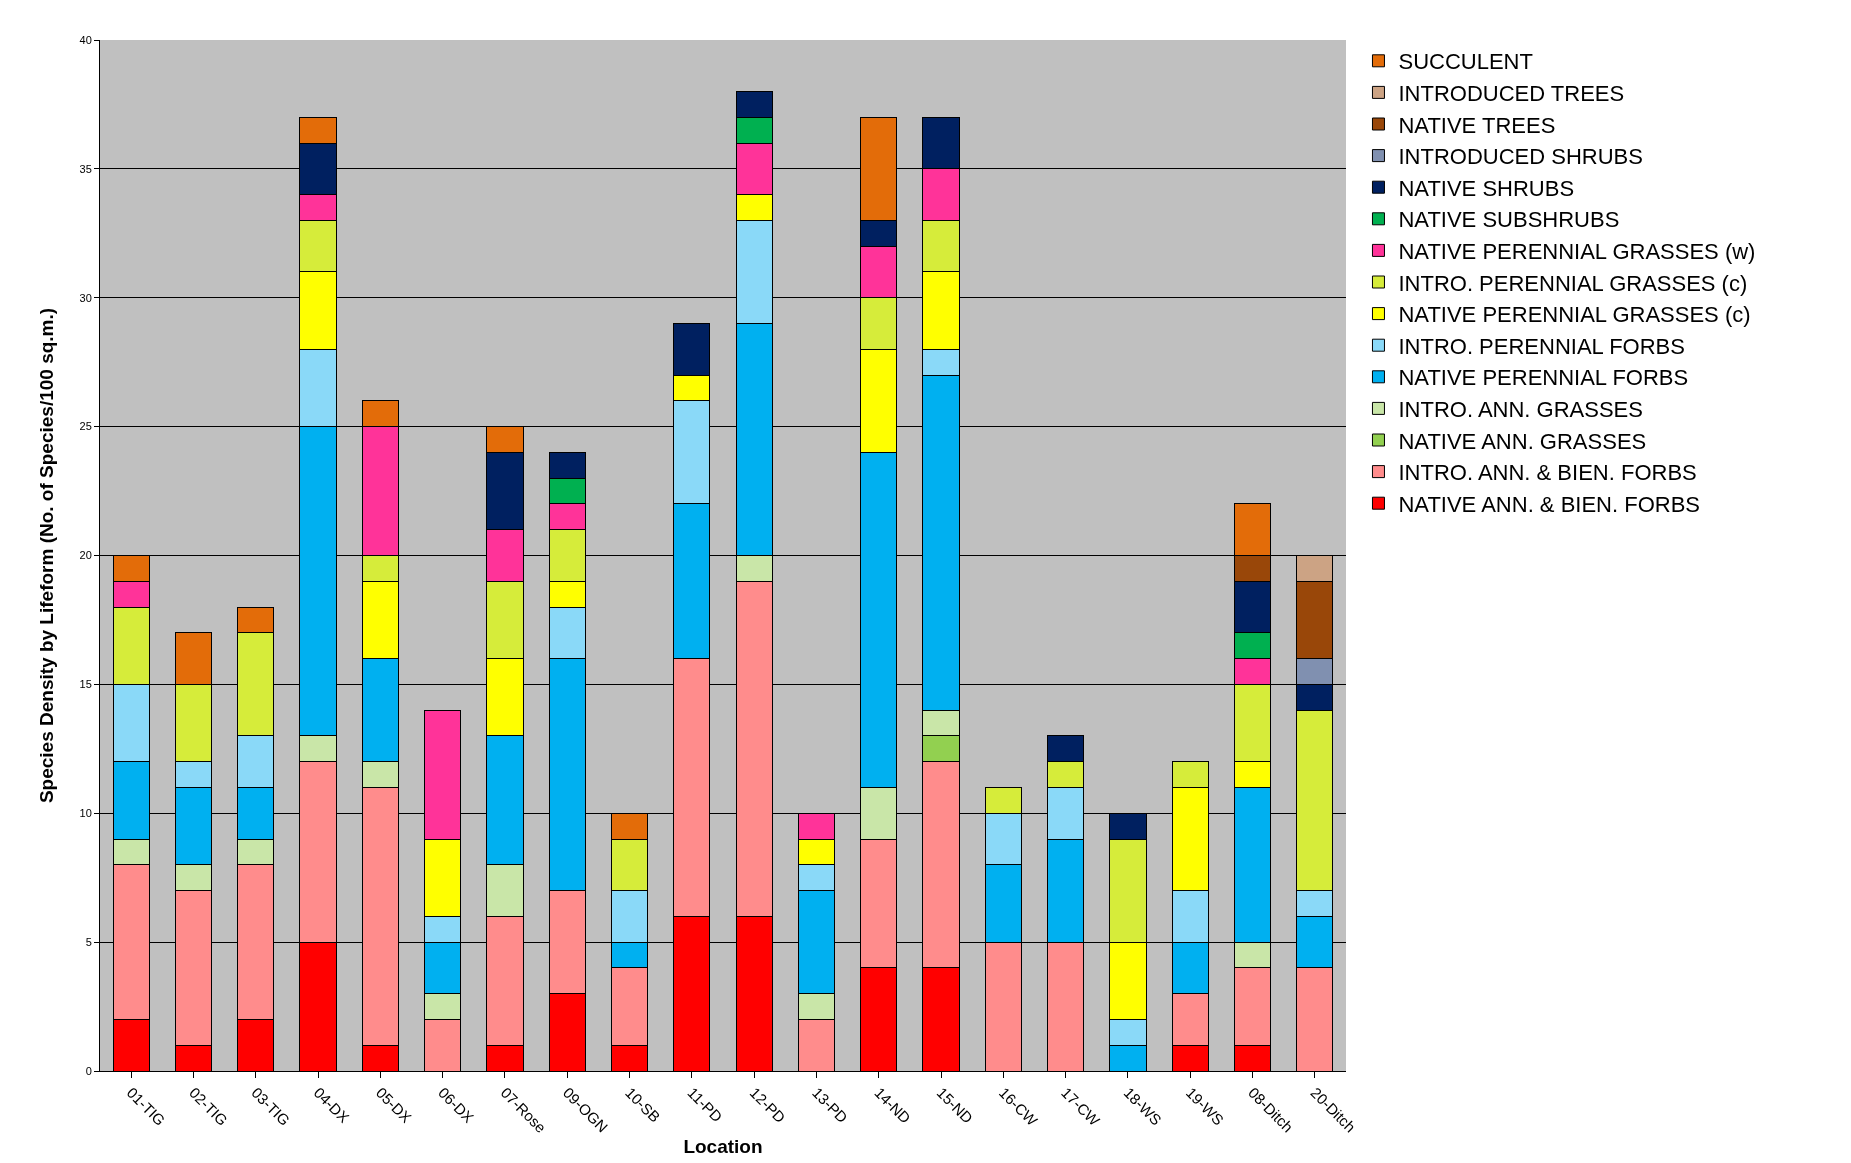 This screenshot has width=1851, height=1163. What do you see at coordinates (1465, 62) in the screenshot?
I see `legend-label: SUCCULENT` at bounding box center [1465, 62].